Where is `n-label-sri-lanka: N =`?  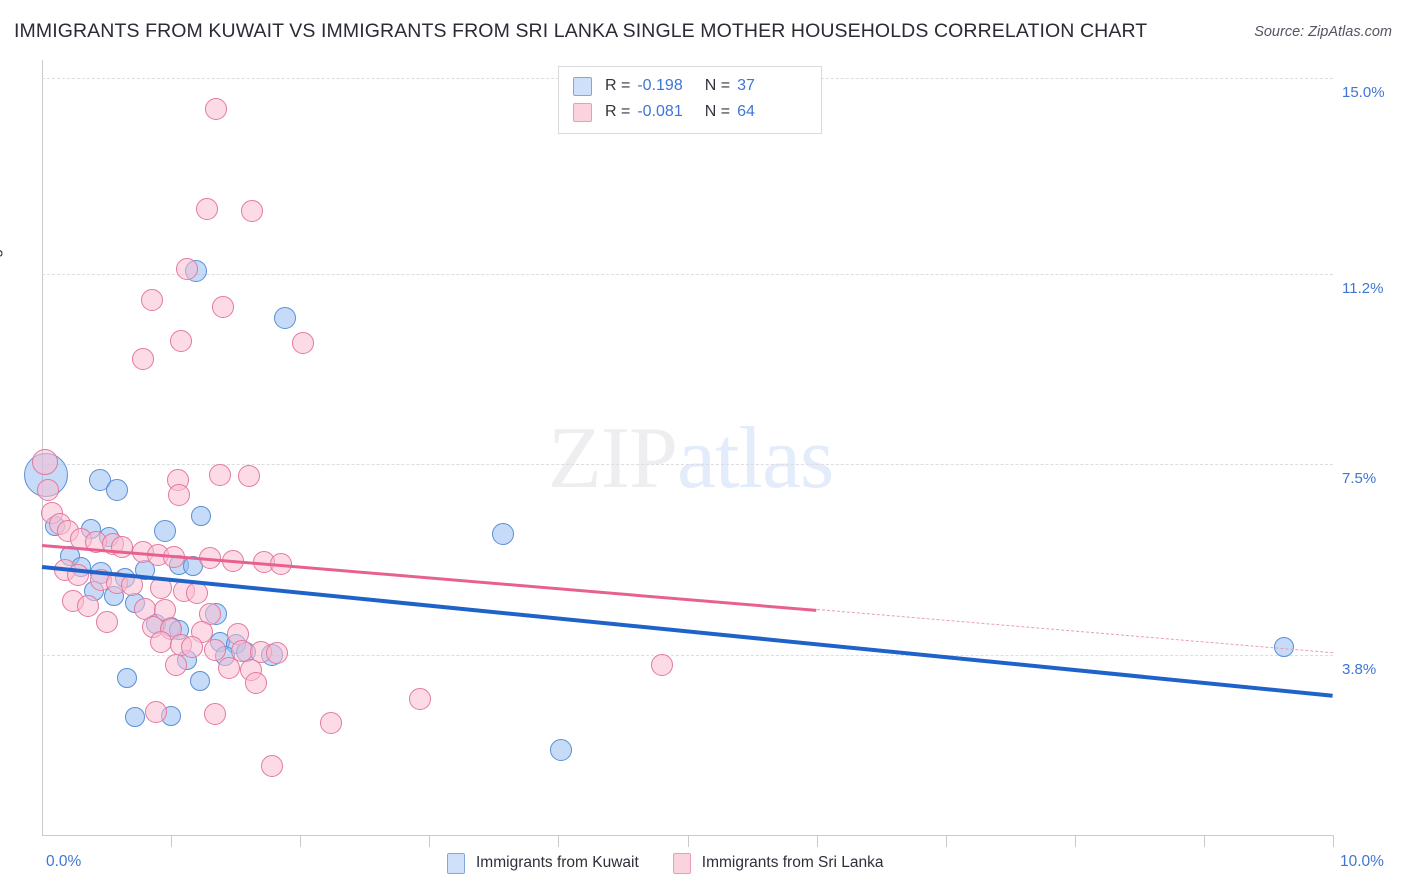
n-label-sri-lanka: N = is located at coordinates (717, 111).